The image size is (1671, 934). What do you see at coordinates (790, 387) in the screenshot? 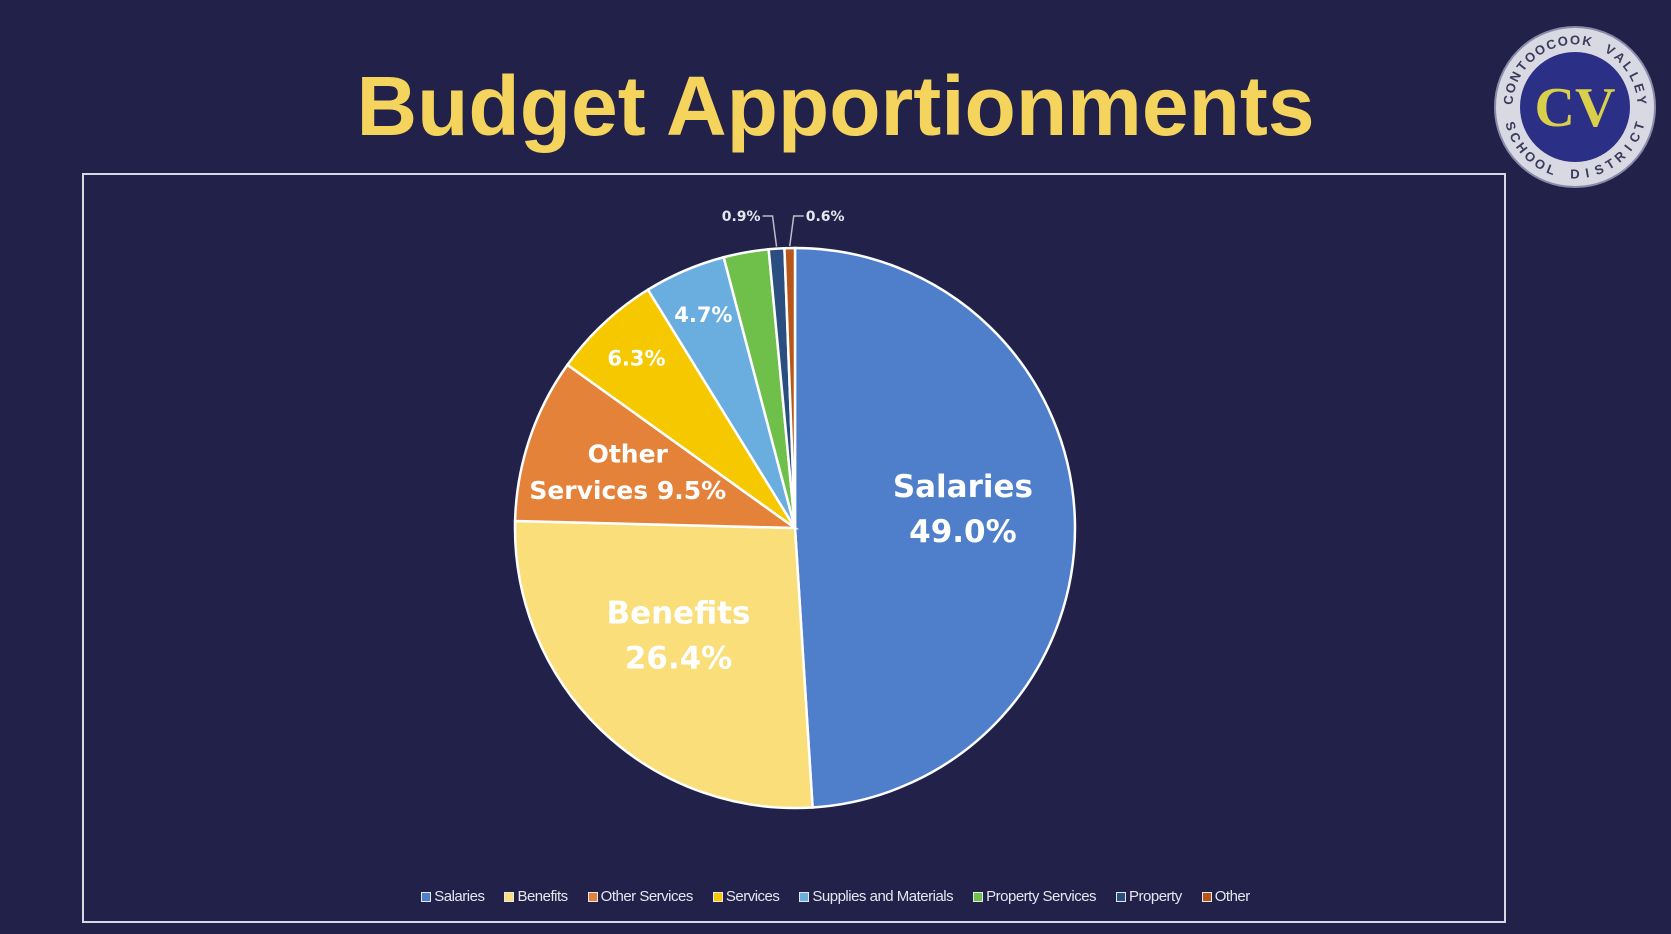
I see `pie-slice-other` at bounding box center [790, 387].